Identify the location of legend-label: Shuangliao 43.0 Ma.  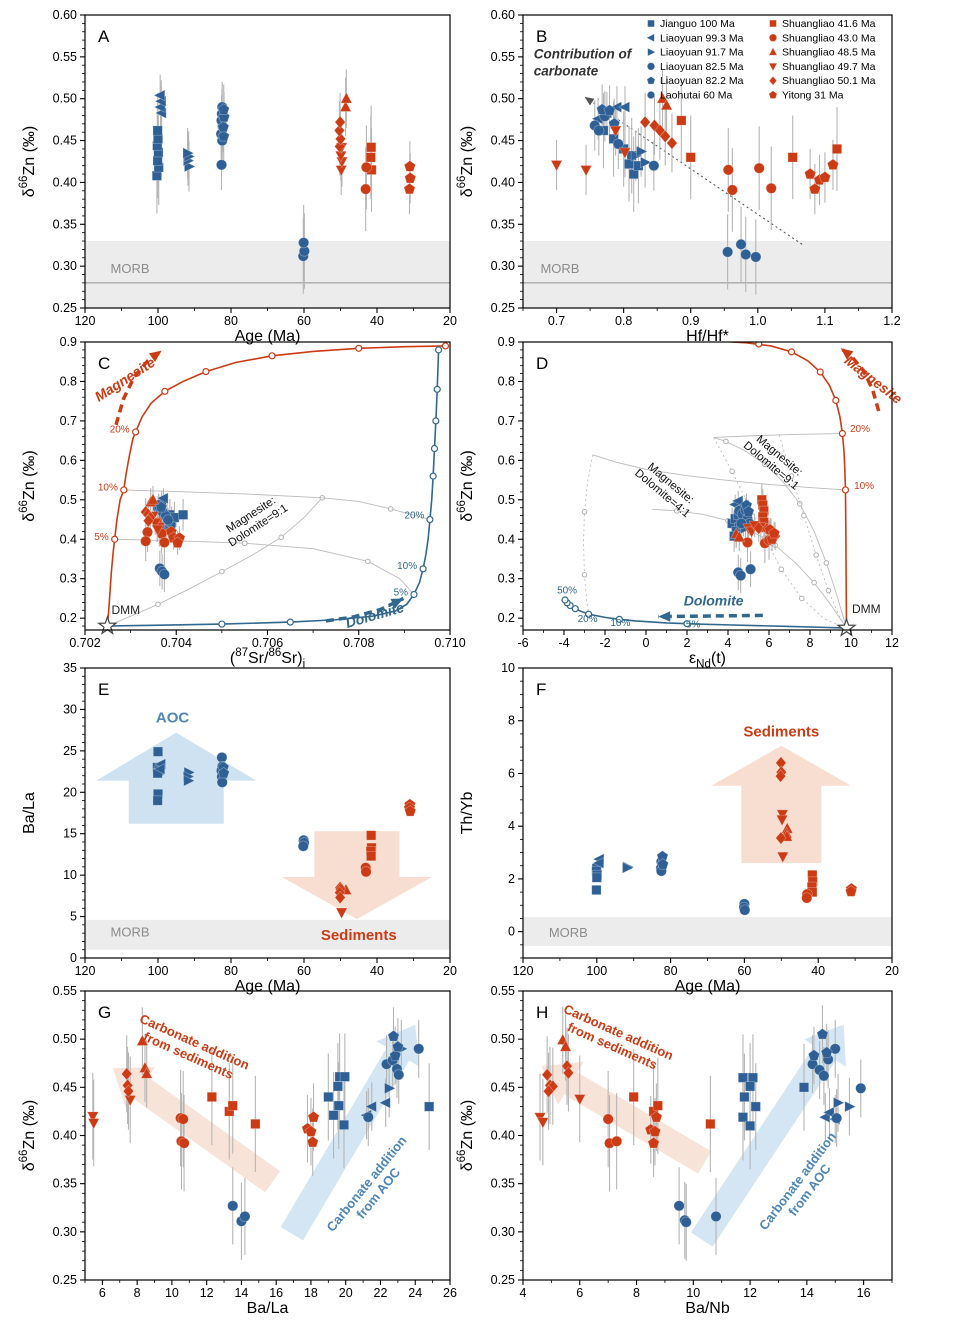
(829, 38).